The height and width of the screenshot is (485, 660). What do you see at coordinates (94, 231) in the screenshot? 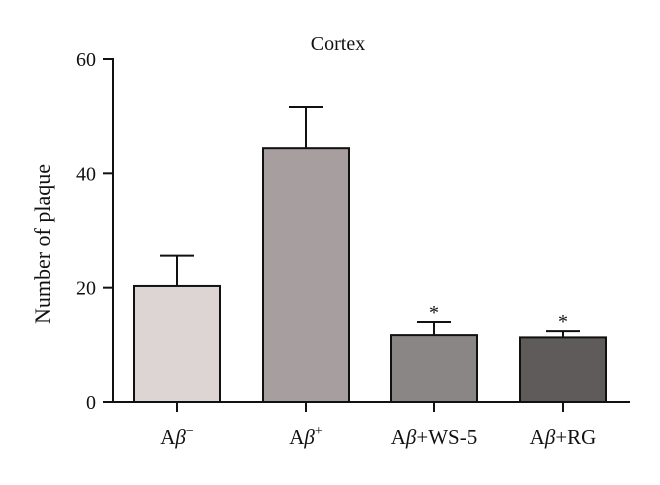
I see `y-ticks: 0 20 40 60` at bounding box center [94, 231].